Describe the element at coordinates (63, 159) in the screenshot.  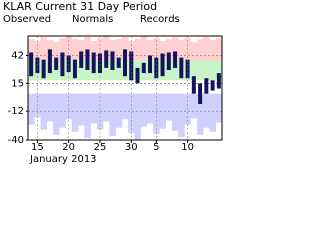
I see `x-axis-label: January 2013` at that location.